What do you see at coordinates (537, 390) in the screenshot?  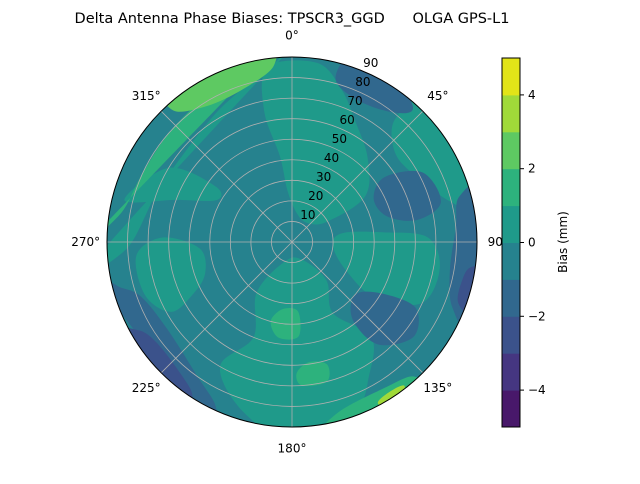 I see `colorbar-tick-label: −4` at bounding box center [537, 390].